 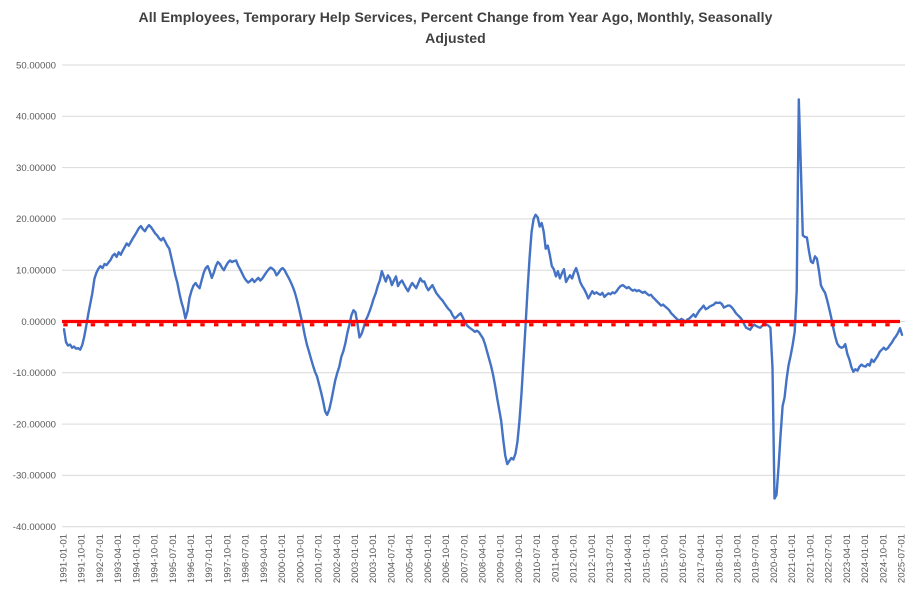 What do you see at coordinates (36, 117) in the screenshot?
I see `y-axis-label: 40.00000` at bounding box center [36, 117].